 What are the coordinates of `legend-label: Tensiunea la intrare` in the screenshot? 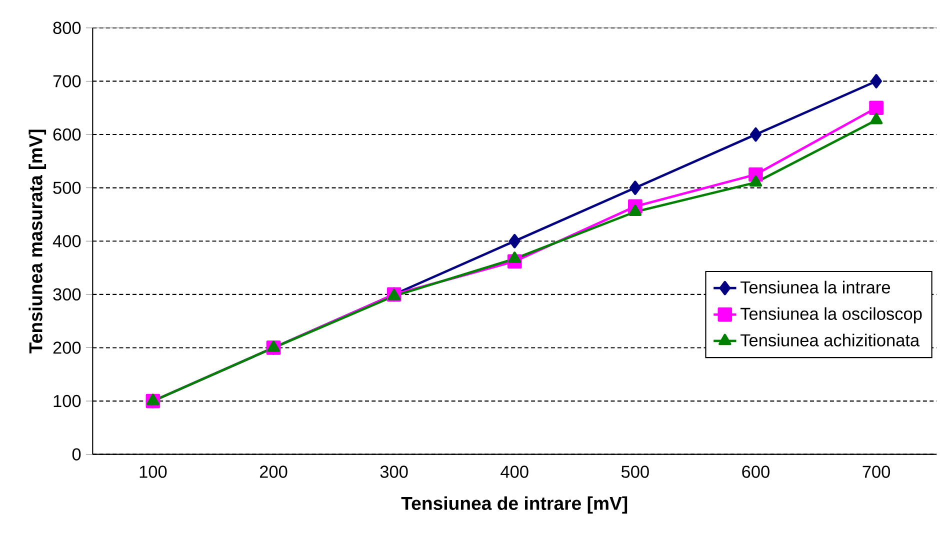 It's located at (815, 287).